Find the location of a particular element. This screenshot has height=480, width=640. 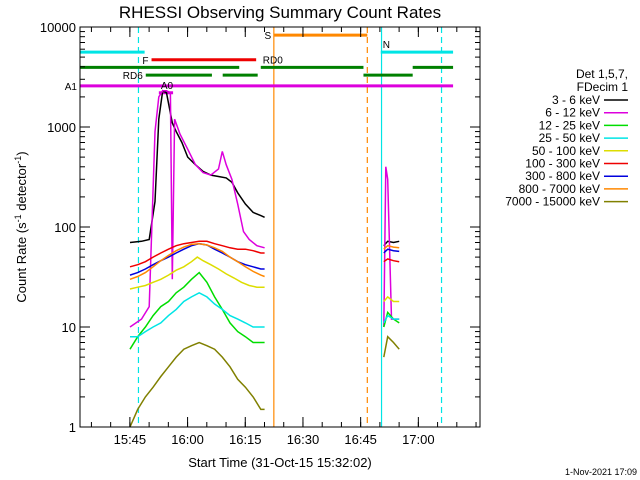

y-axis-label-end: ) is located at coordinates (21, 153).